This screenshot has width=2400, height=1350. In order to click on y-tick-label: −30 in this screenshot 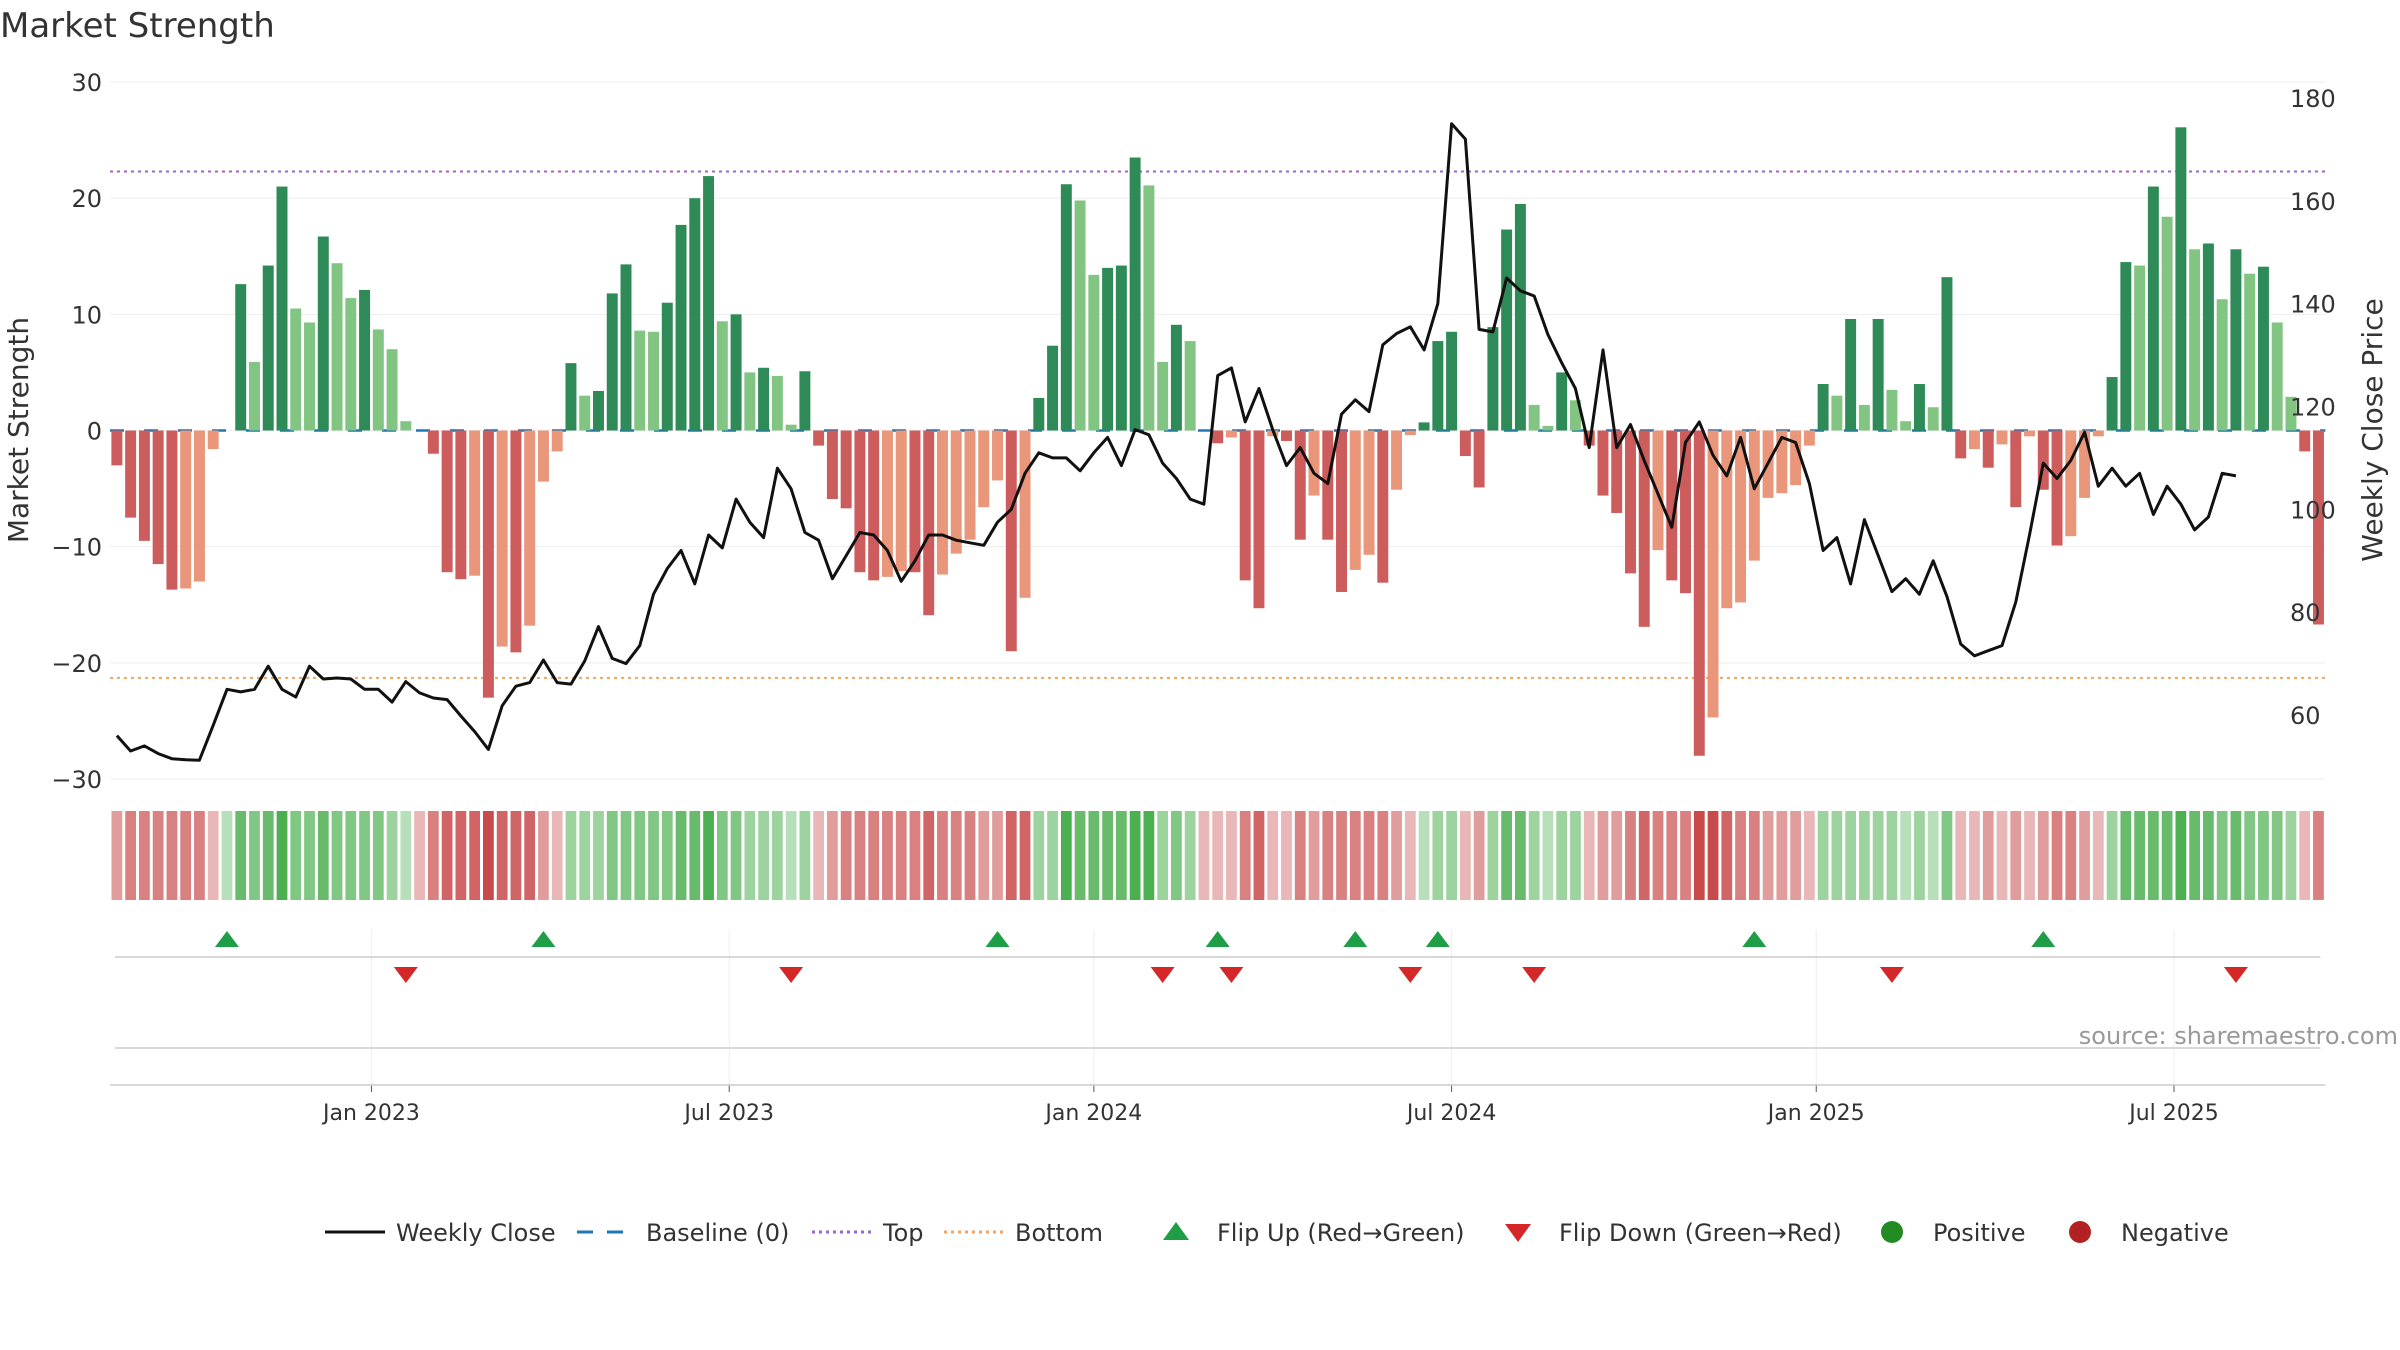, I will do `click(76, 780)`.